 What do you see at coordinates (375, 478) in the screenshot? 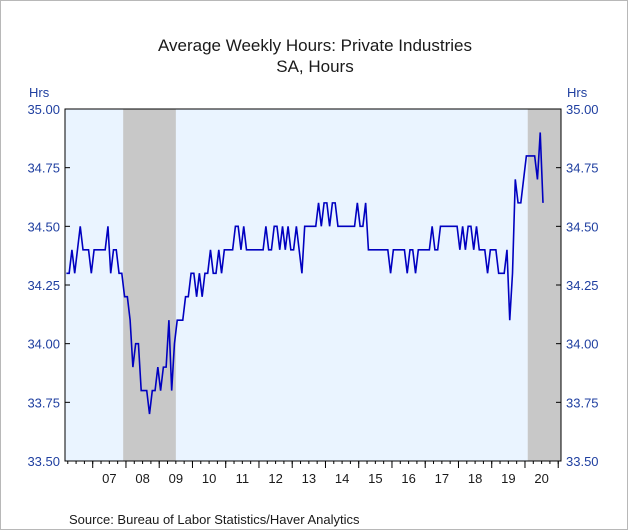
I see `x-tick-label: 15` at bounding box center [375, 478].